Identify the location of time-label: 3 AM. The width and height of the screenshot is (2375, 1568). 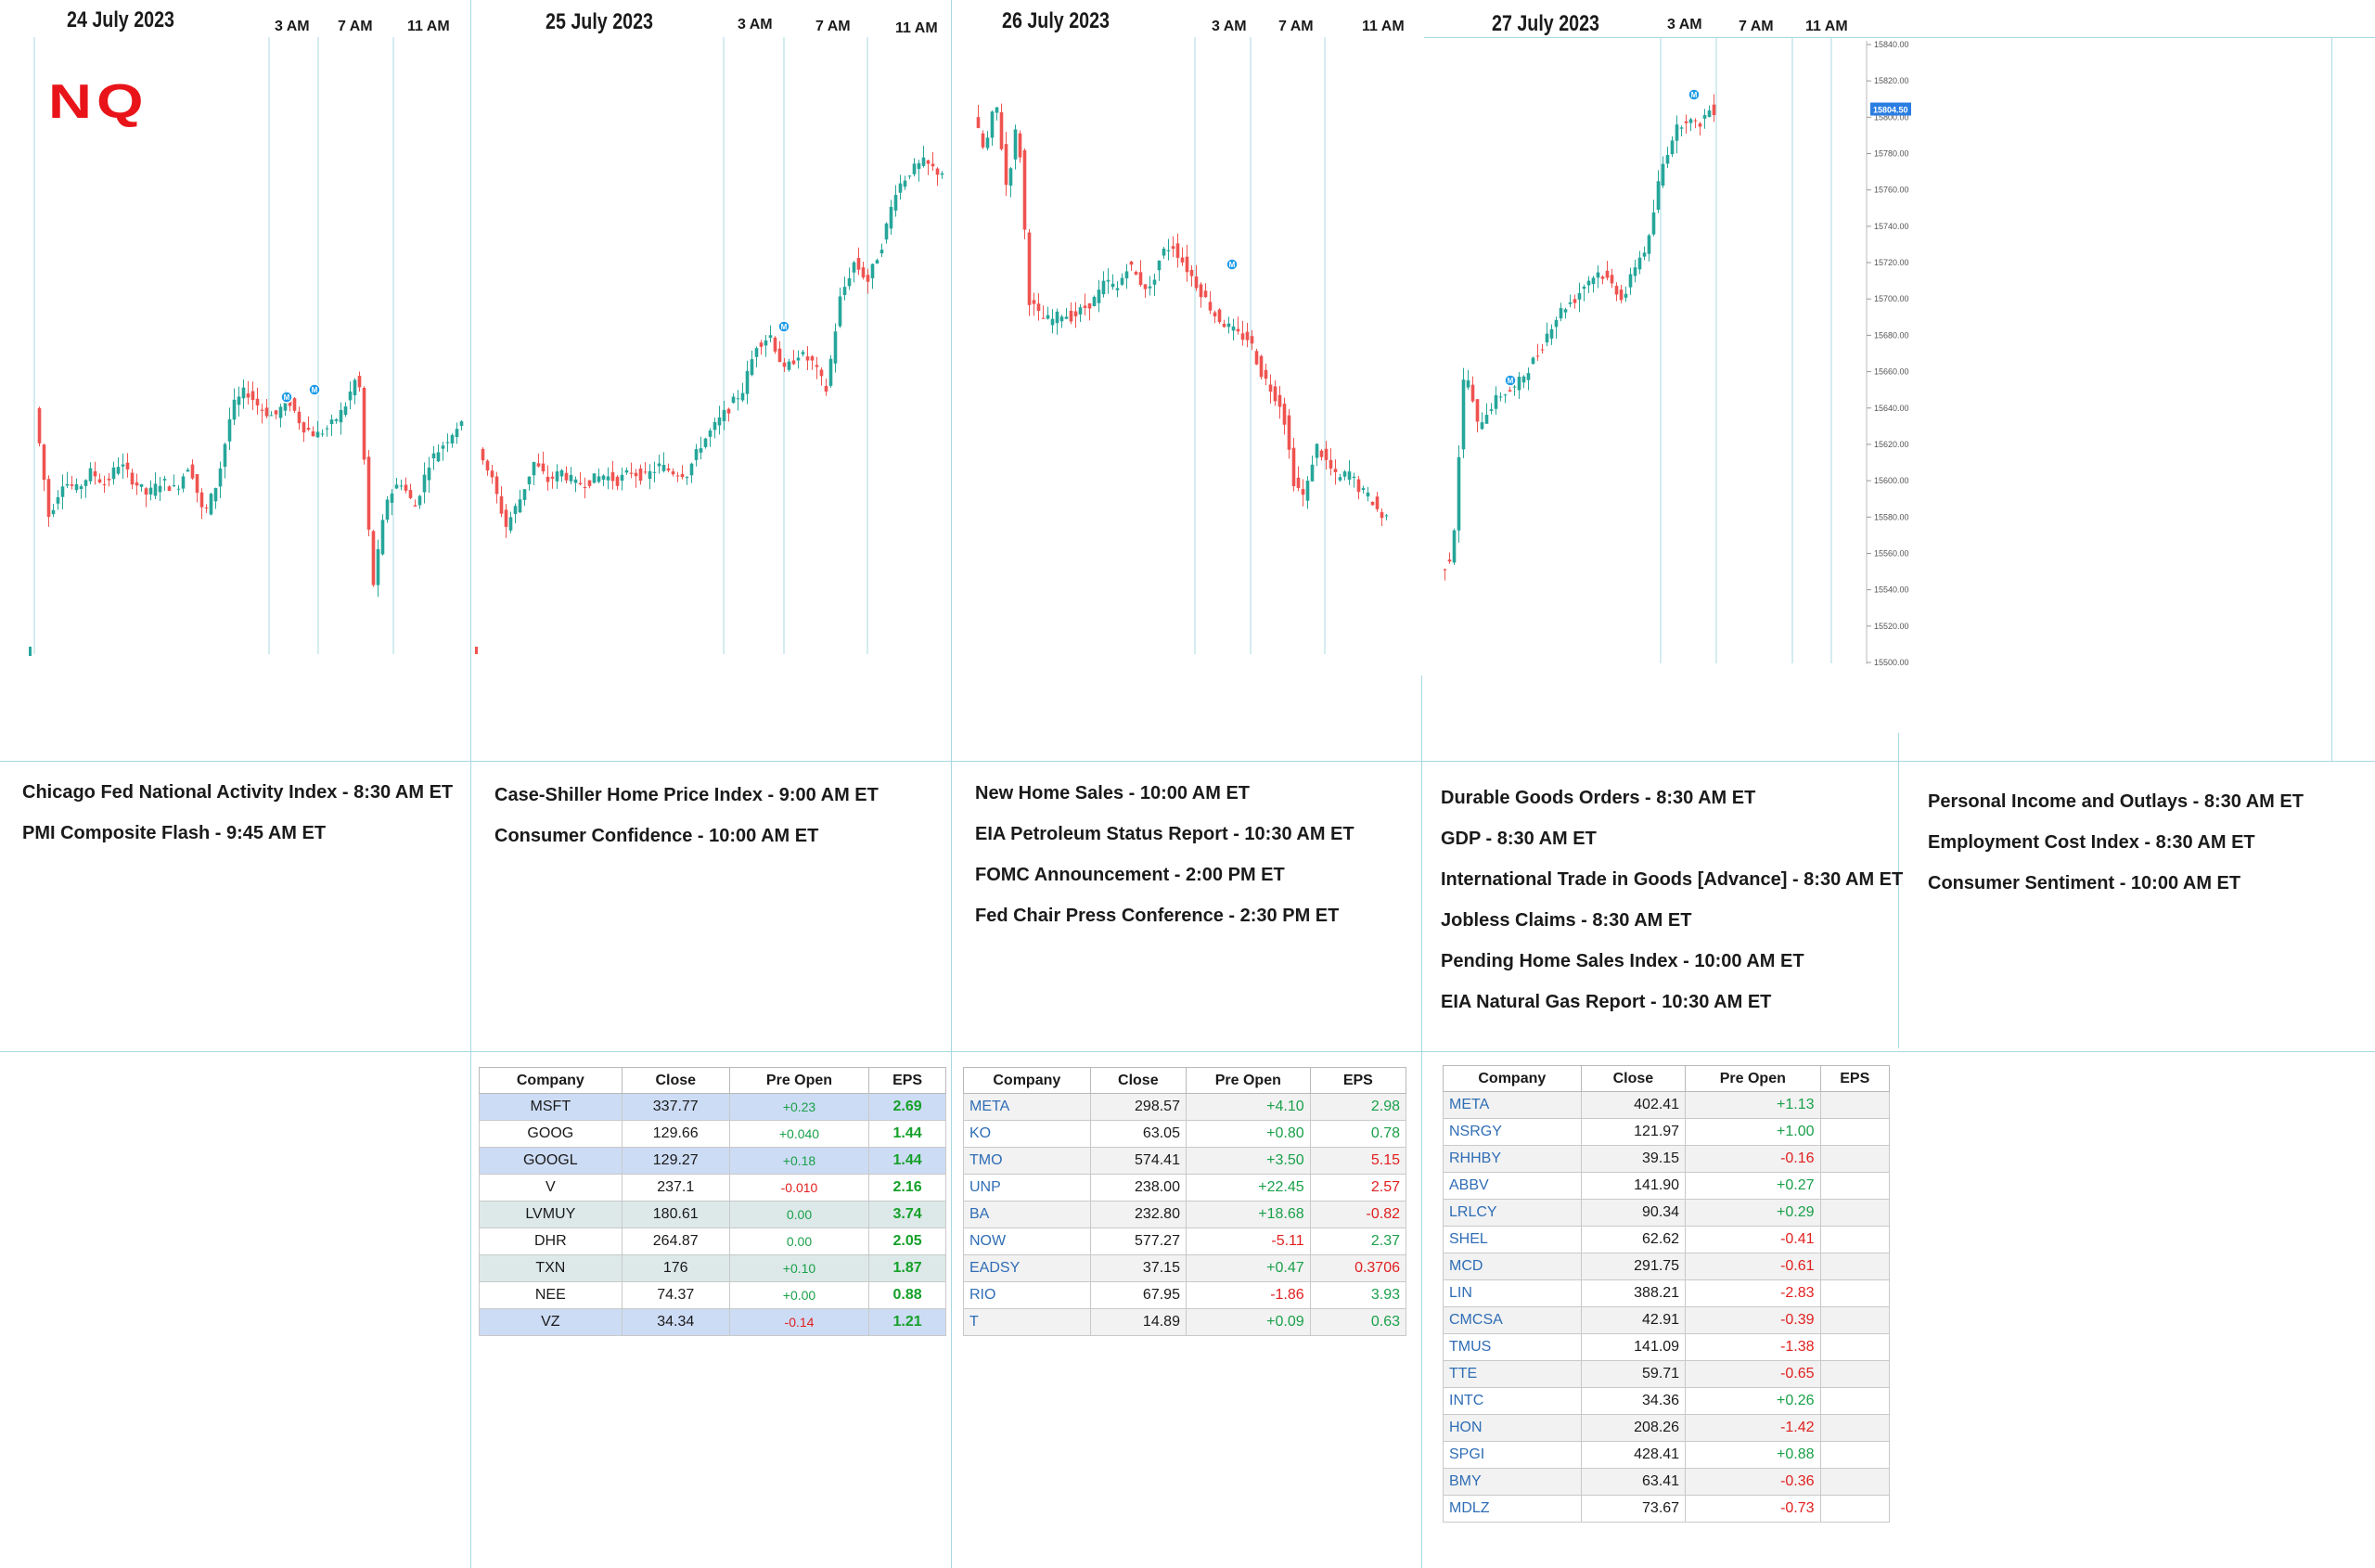
(755, 24).